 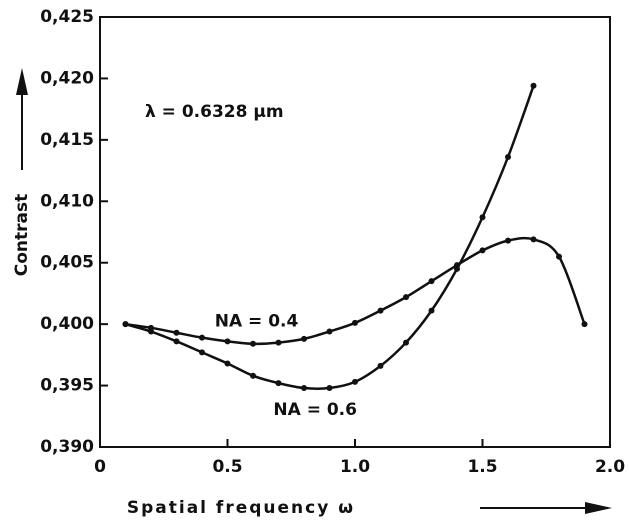 What do you see at coordinates (67, 447) in the screenshot?
I see `y-tick-label: 0,390` at bounding box center [67, 447].